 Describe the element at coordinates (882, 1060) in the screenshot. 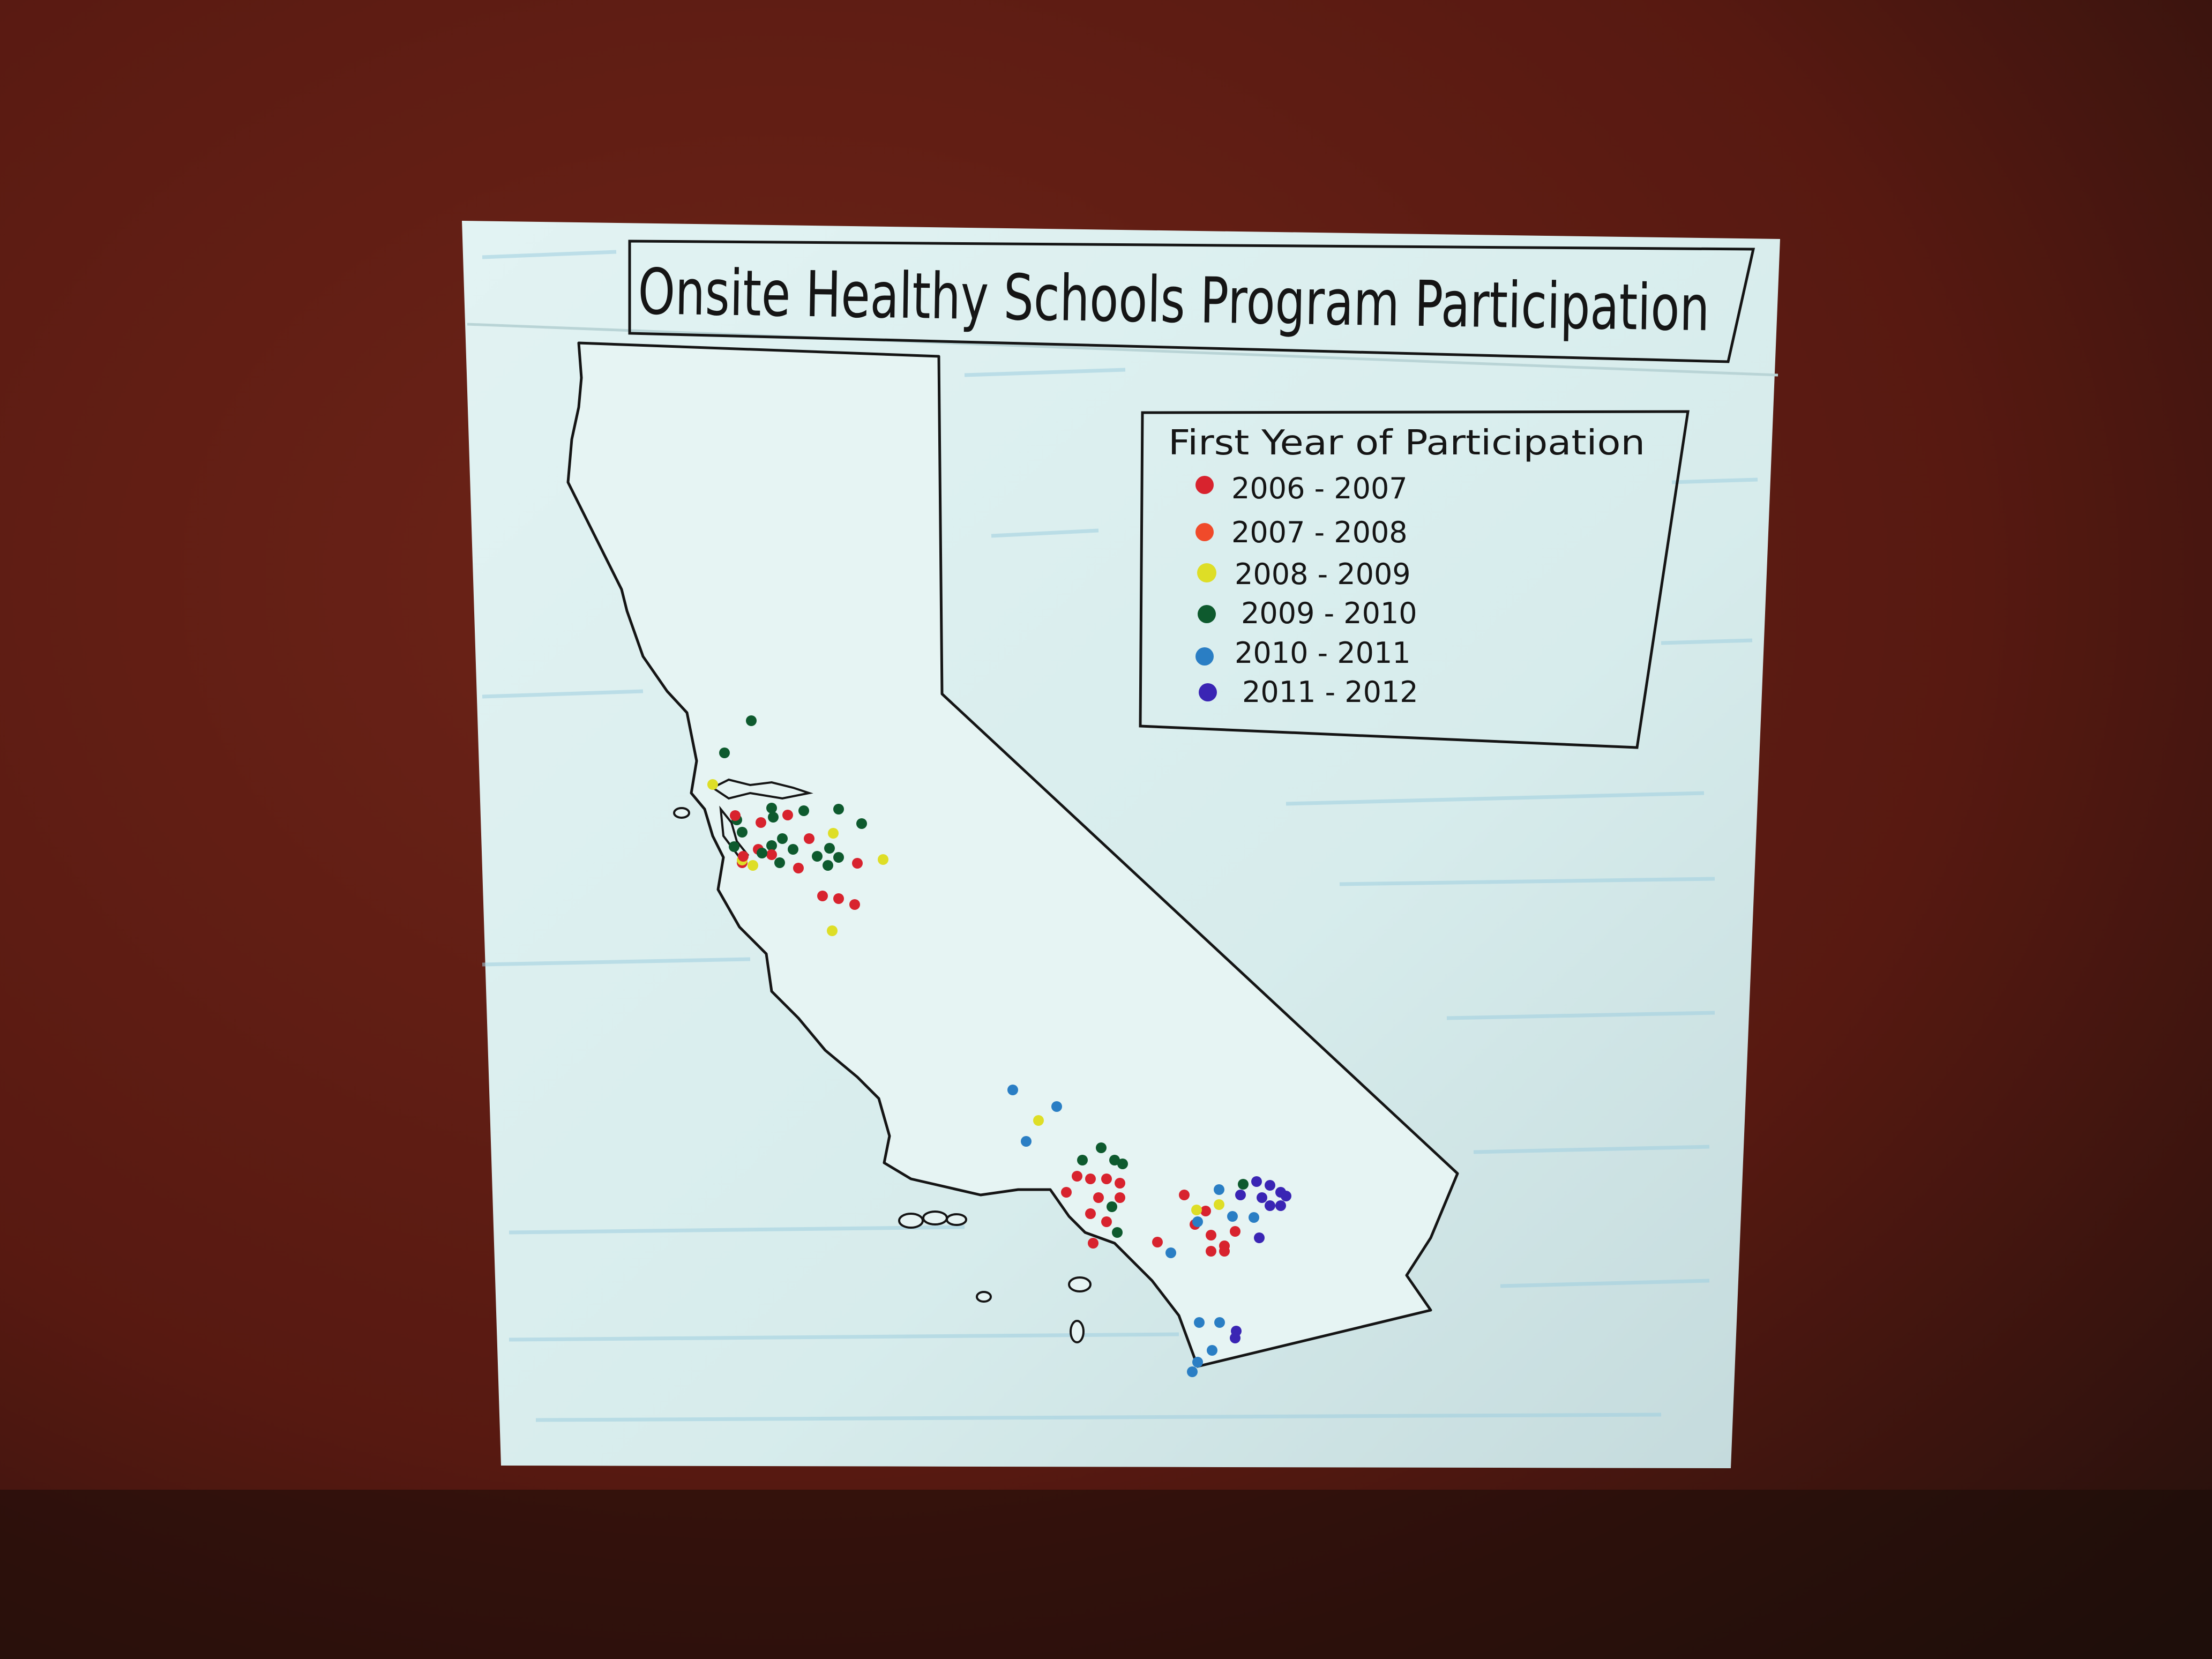

I see `coastline-details` at that location.